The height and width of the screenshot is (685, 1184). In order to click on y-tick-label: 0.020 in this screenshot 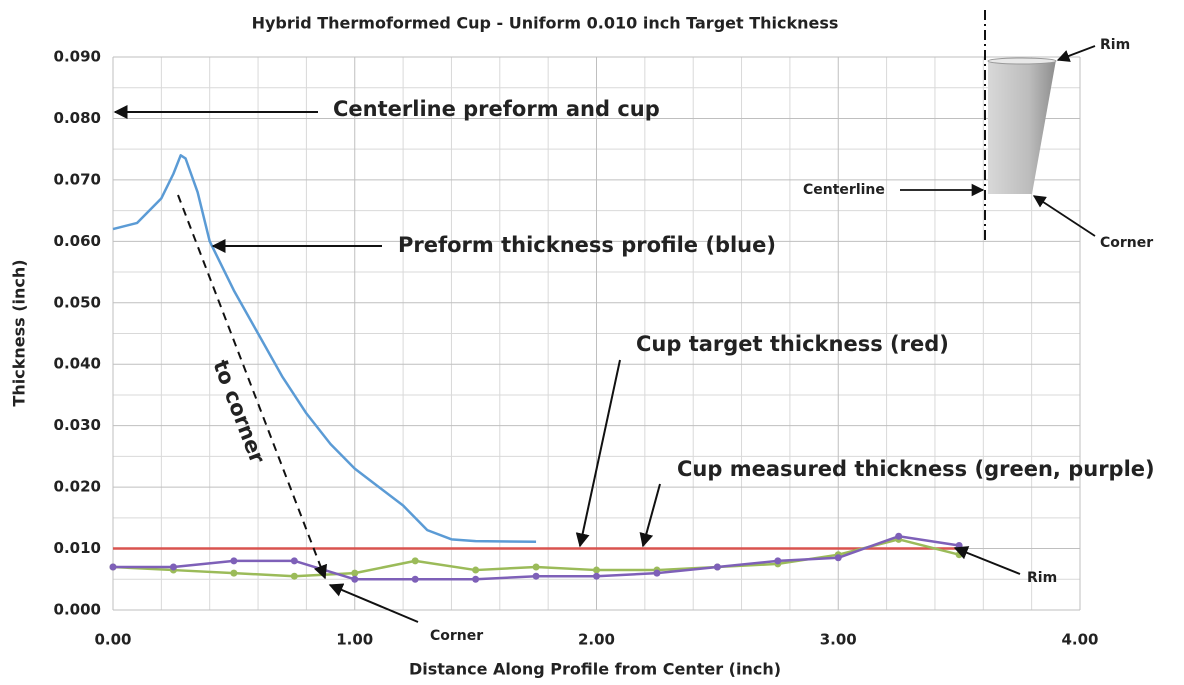, I will do `click(77, 487)`.